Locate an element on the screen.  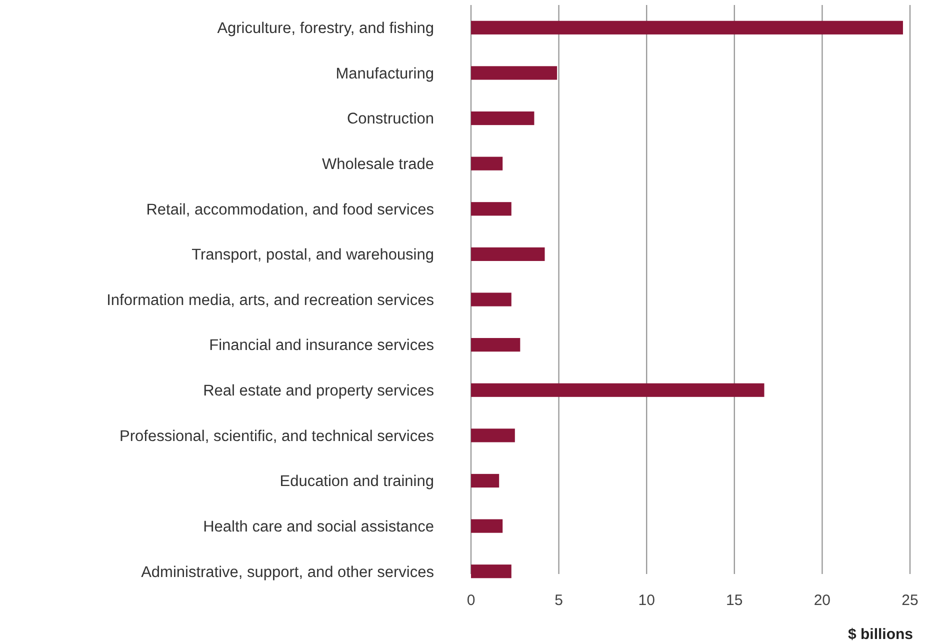
y-tick-label: Real estate and property services is located at coordinates (318, 391).